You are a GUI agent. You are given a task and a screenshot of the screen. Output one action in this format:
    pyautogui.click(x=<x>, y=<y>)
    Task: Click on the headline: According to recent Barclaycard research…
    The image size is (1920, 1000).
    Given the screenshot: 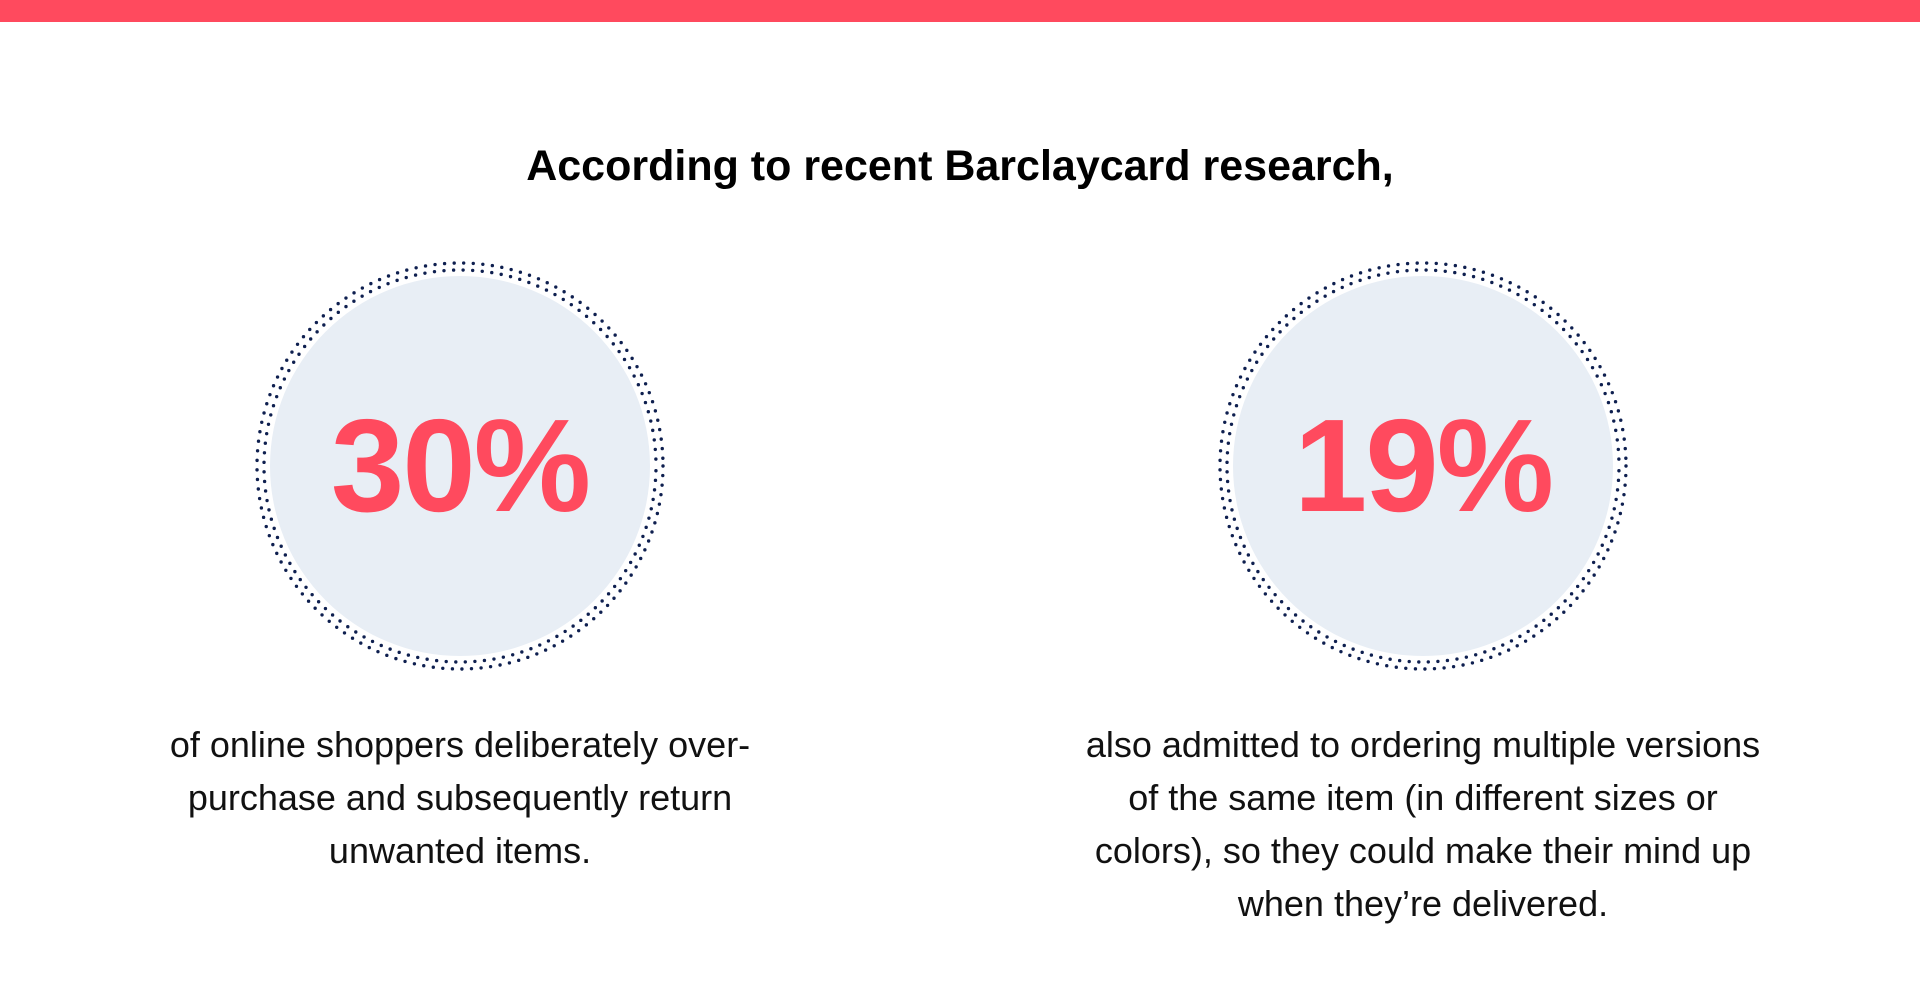 What is the action you would take?
    pyautogui.click(x=960, y=166)
    